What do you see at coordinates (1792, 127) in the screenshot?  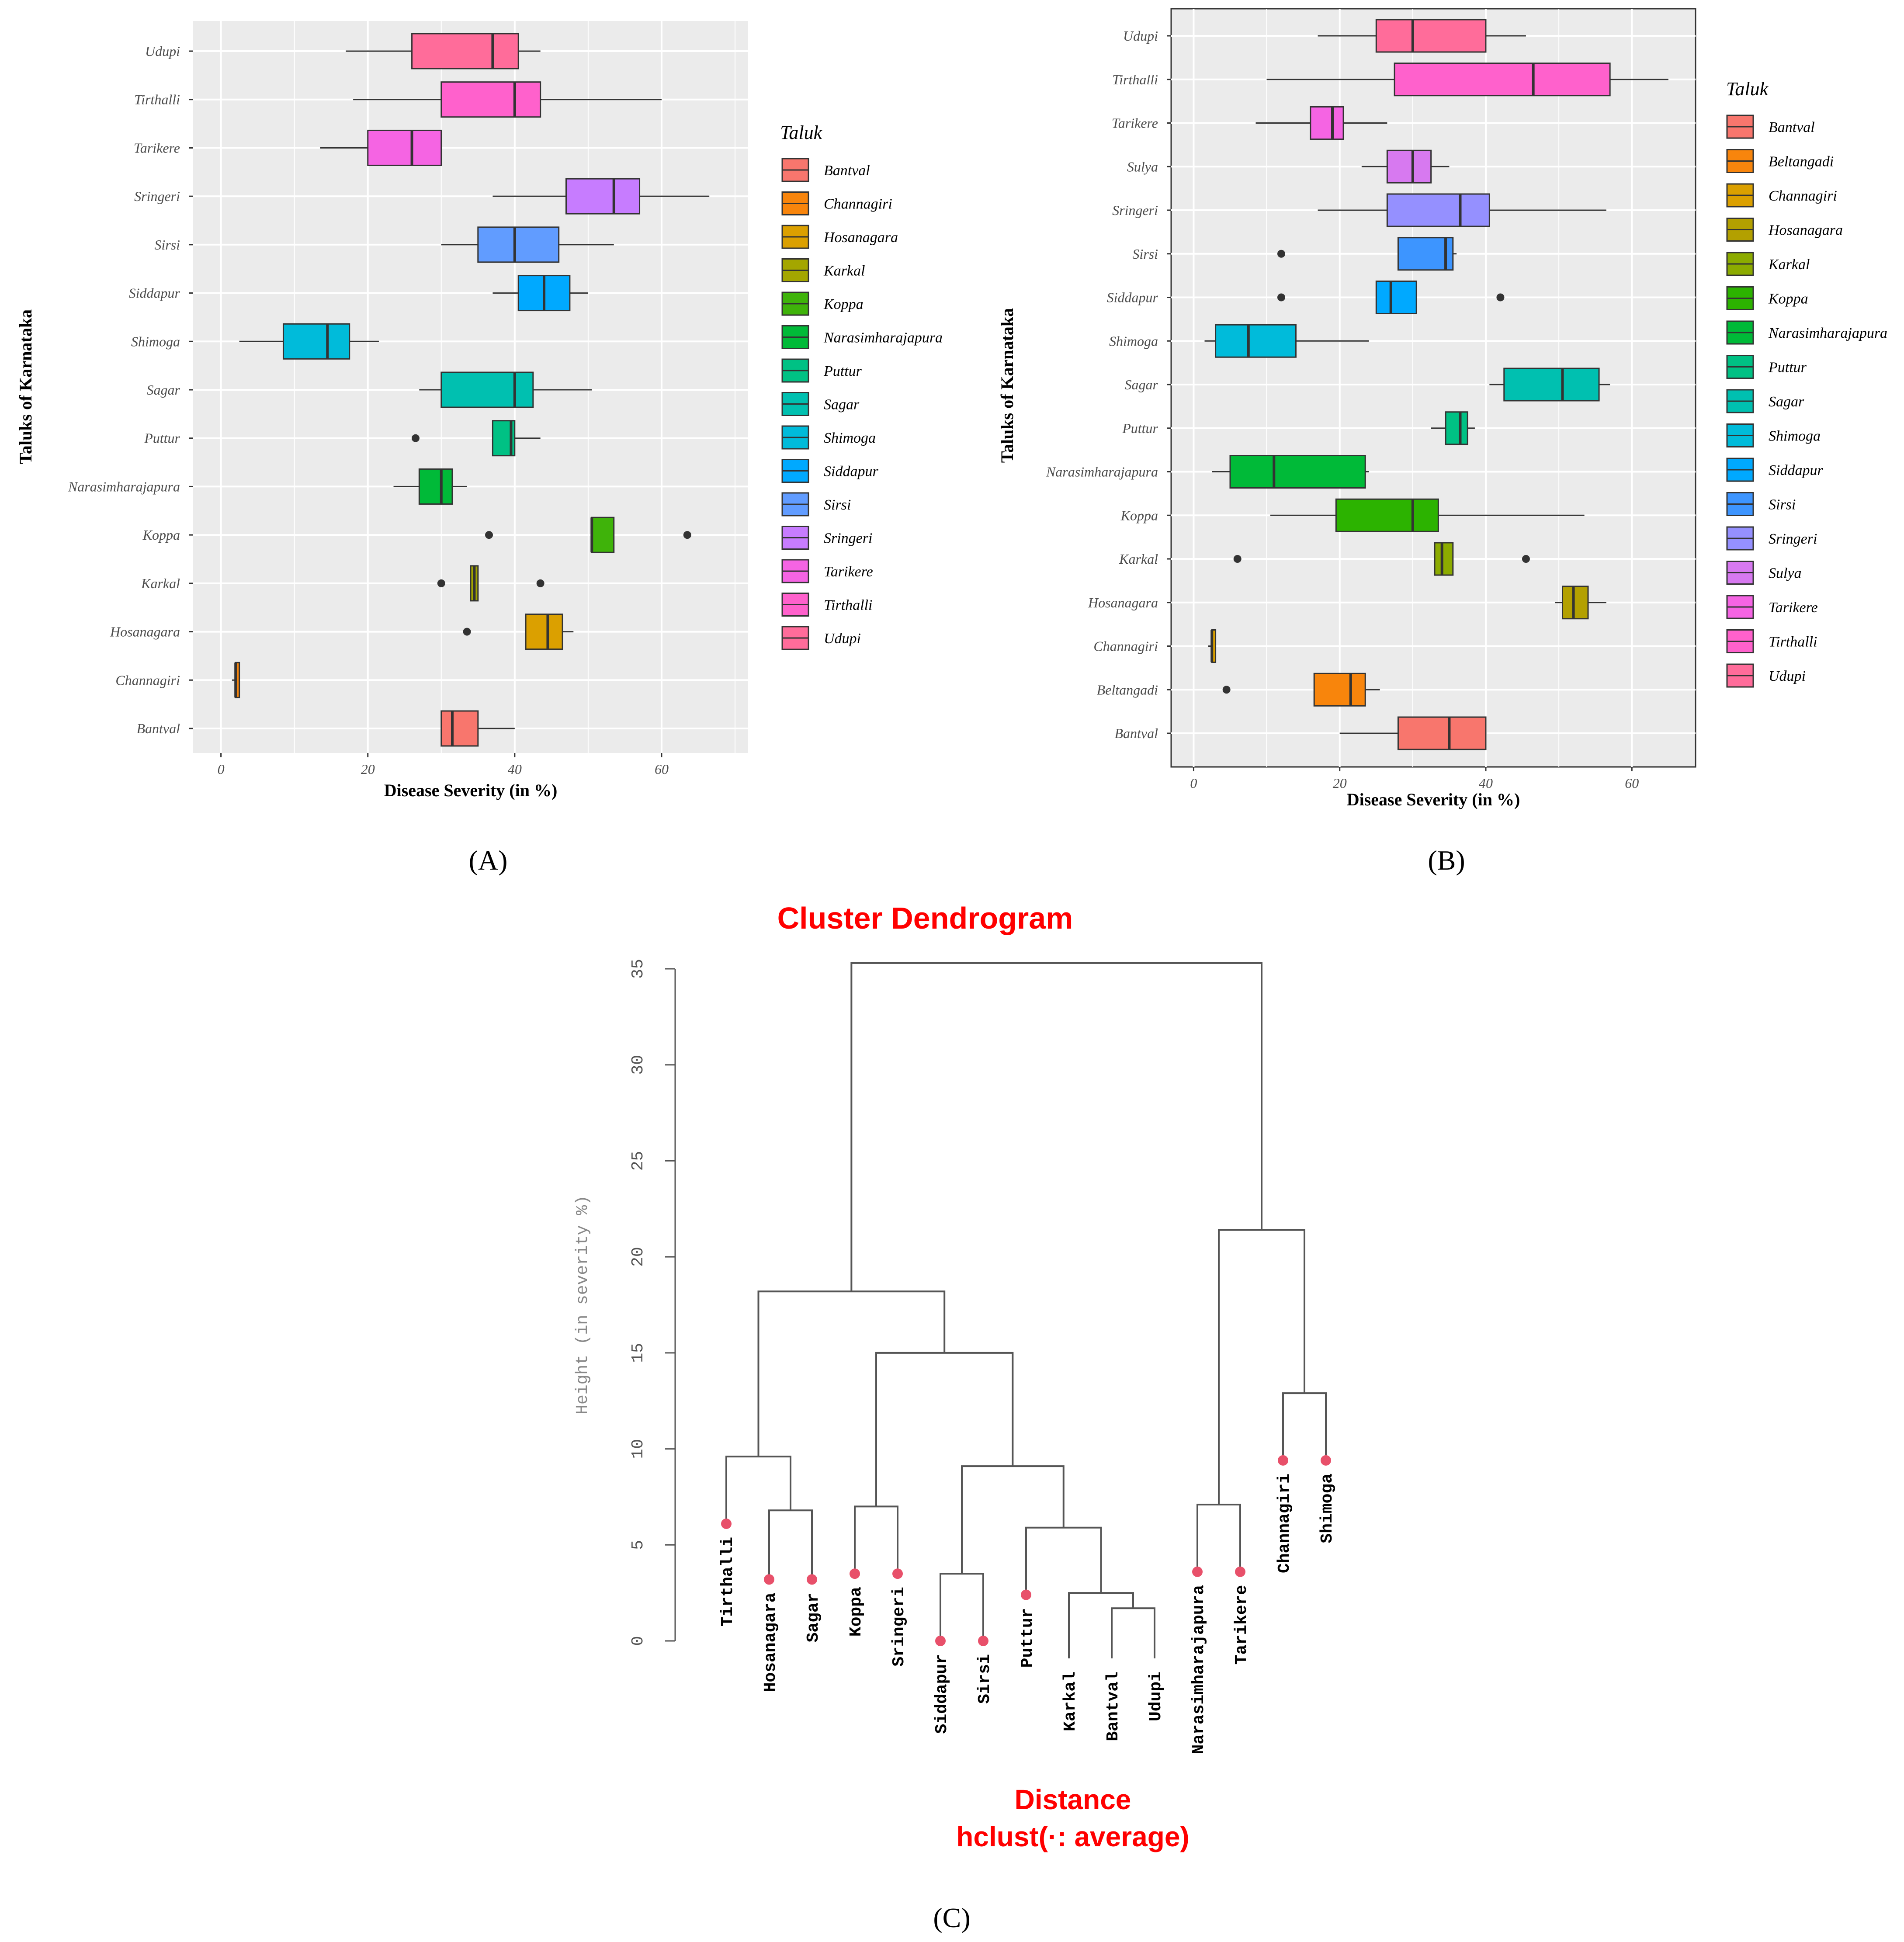 I see `legend-label-bantval: Bantval` at bounding box center [1792, 127].